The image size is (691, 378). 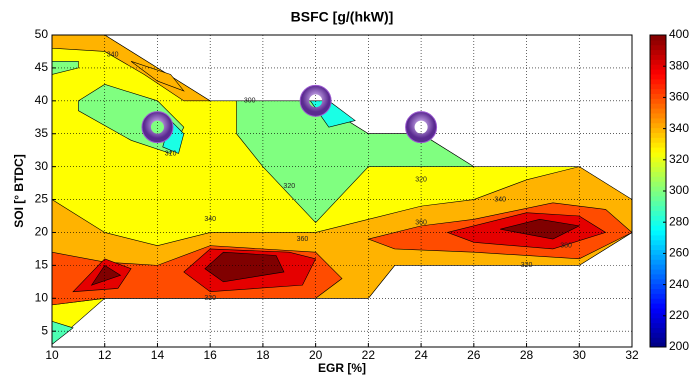 What do you see at coordinates (421, 355) in the screenshot?
I see `x-tick-label: 24` at bounding box center [421, 355].